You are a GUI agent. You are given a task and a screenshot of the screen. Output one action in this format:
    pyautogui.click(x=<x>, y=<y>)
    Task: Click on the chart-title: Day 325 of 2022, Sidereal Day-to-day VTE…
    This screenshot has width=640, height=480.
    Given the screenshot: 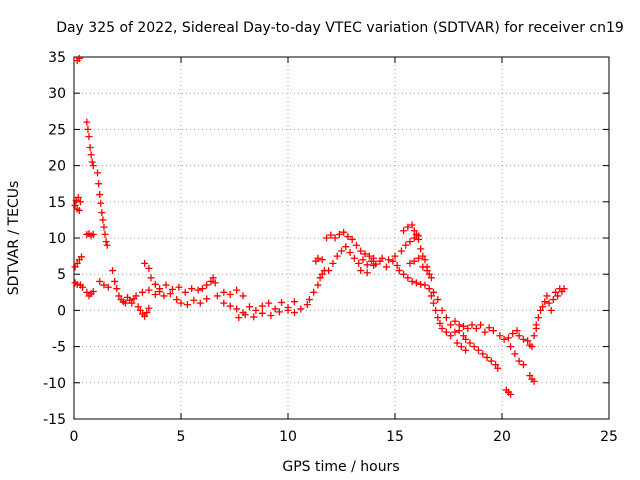 What is the action you would take?
    pyautogui.click(x=340, y=28)
    